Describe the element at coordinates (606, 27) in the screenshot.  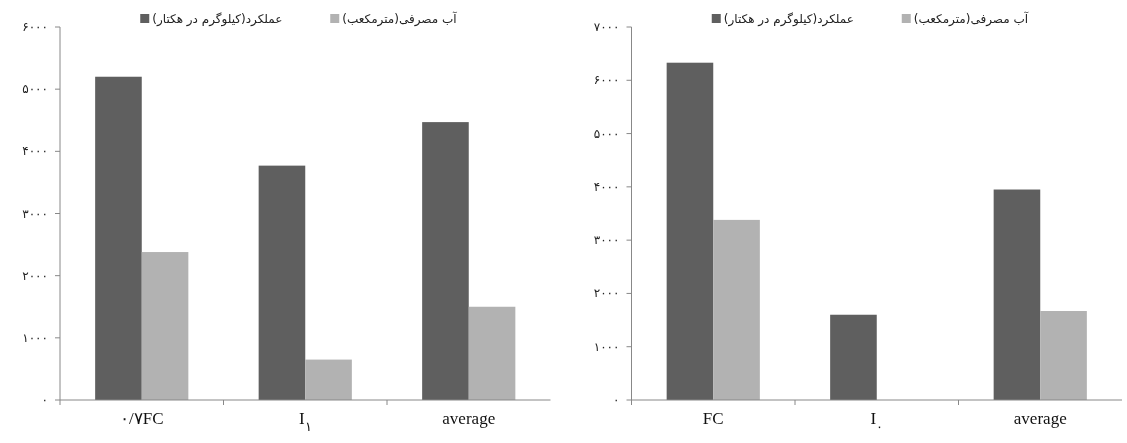
I see `y-tick-label: ۷۰۰۰` at that location.